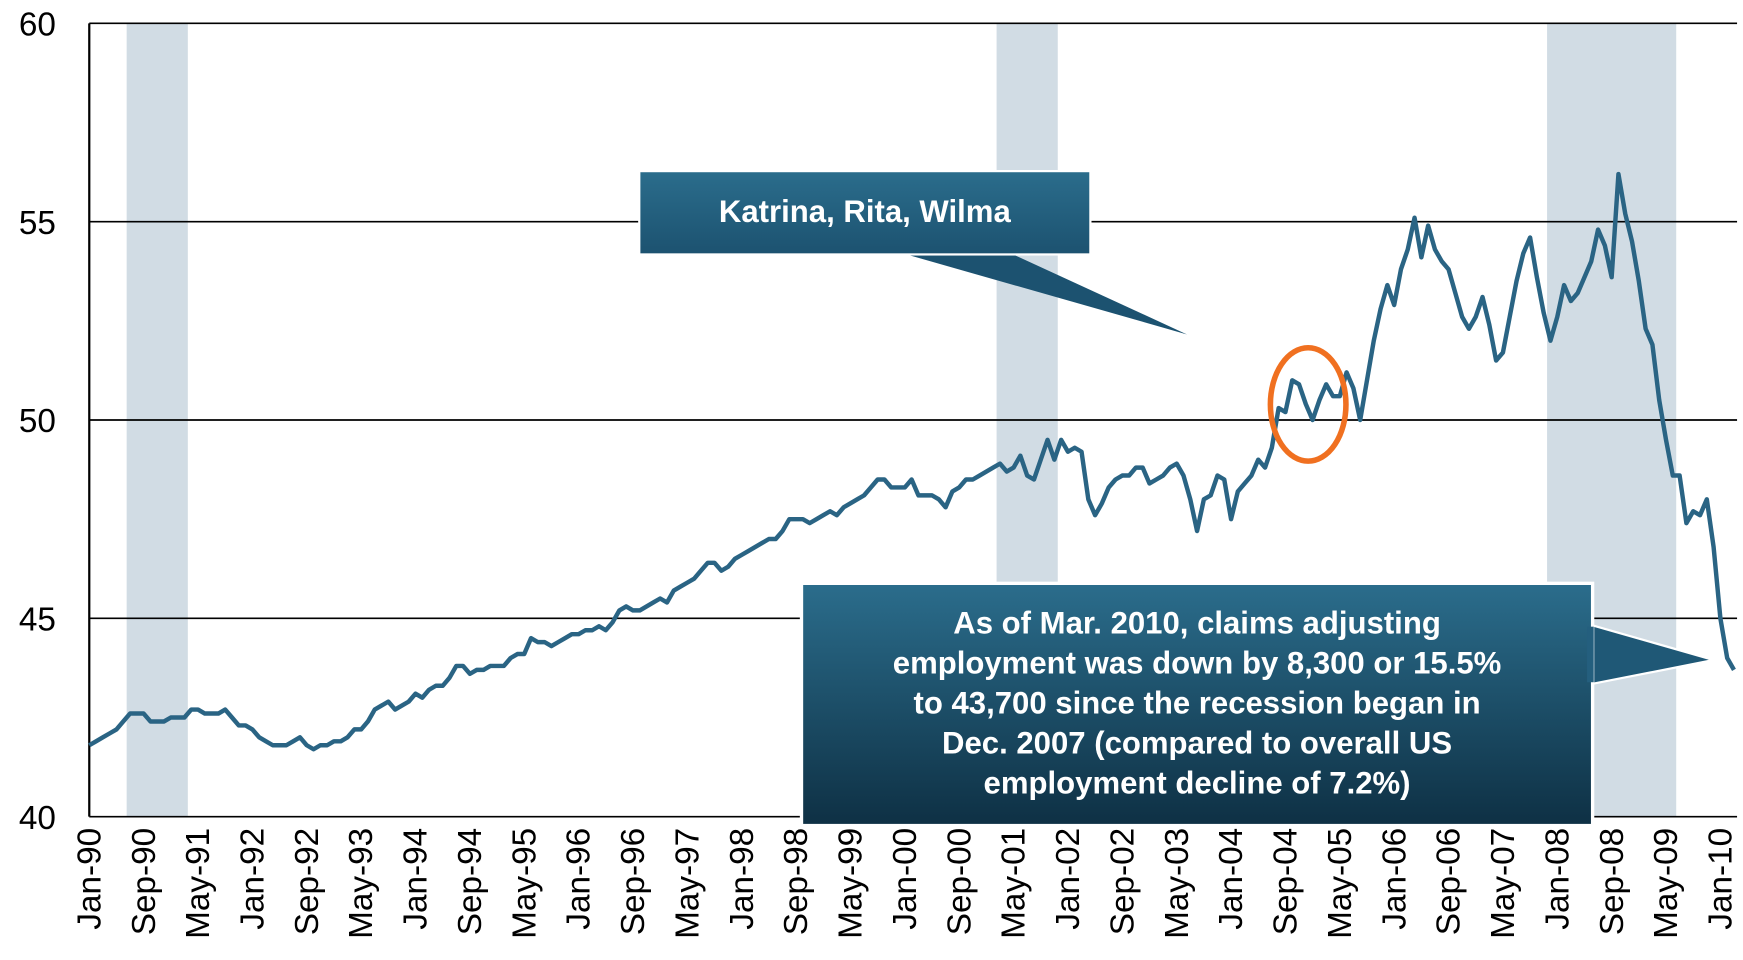 The image size is (1743, 960). What do you see at coordinates (851, 883) in the screenshot?
I see `x-tick-label: May-99` at bounding box center [851, 883].